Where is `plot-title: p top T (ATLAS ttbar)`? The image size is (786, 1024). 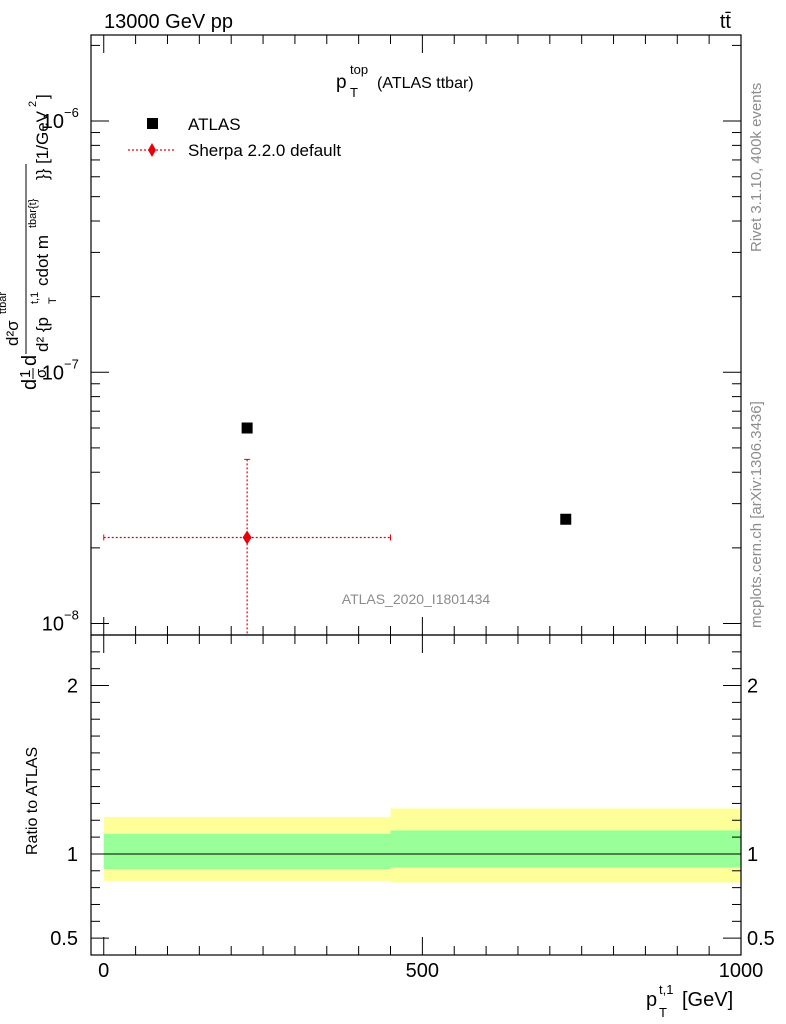 plot-title: p top T (ATLAS ttbar) is located at coordinates (405, 81).